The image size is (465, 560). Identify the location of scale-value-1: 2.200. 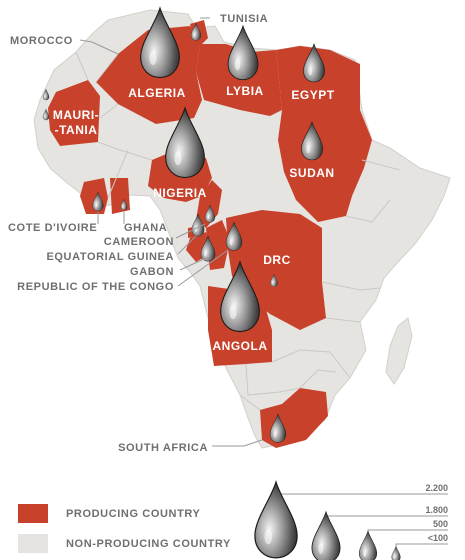
(436, 488).